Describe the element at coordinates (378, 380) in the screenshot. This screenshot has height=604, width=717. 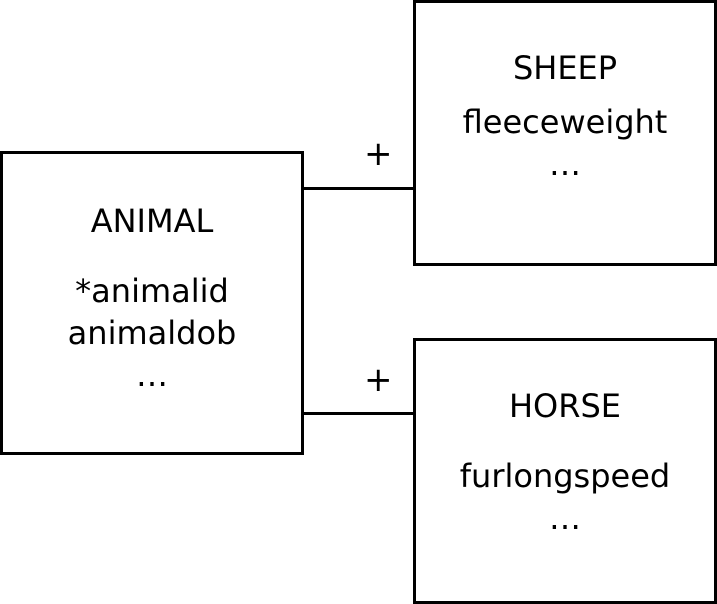
I see `horse-relationship-label: +` at that location.